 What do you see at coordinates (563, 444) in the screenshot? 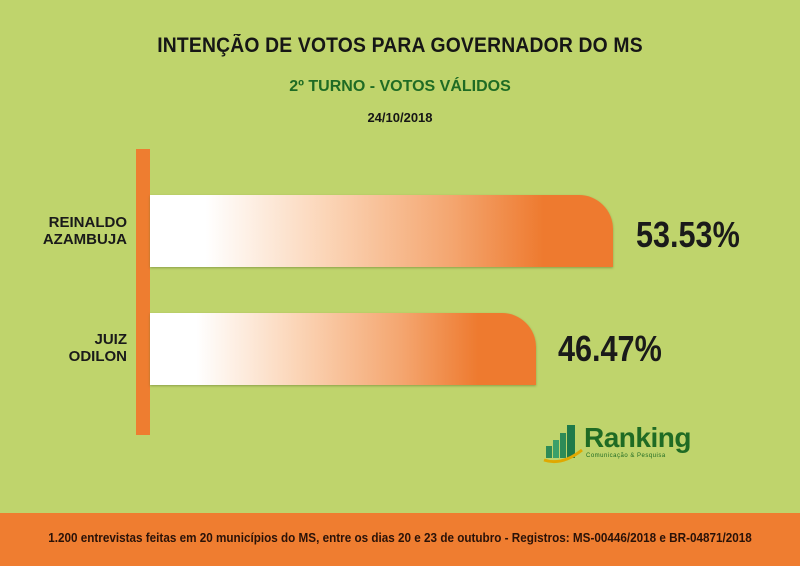
I see `bar-chart-logo-icon` at bounding box center [563, 444].